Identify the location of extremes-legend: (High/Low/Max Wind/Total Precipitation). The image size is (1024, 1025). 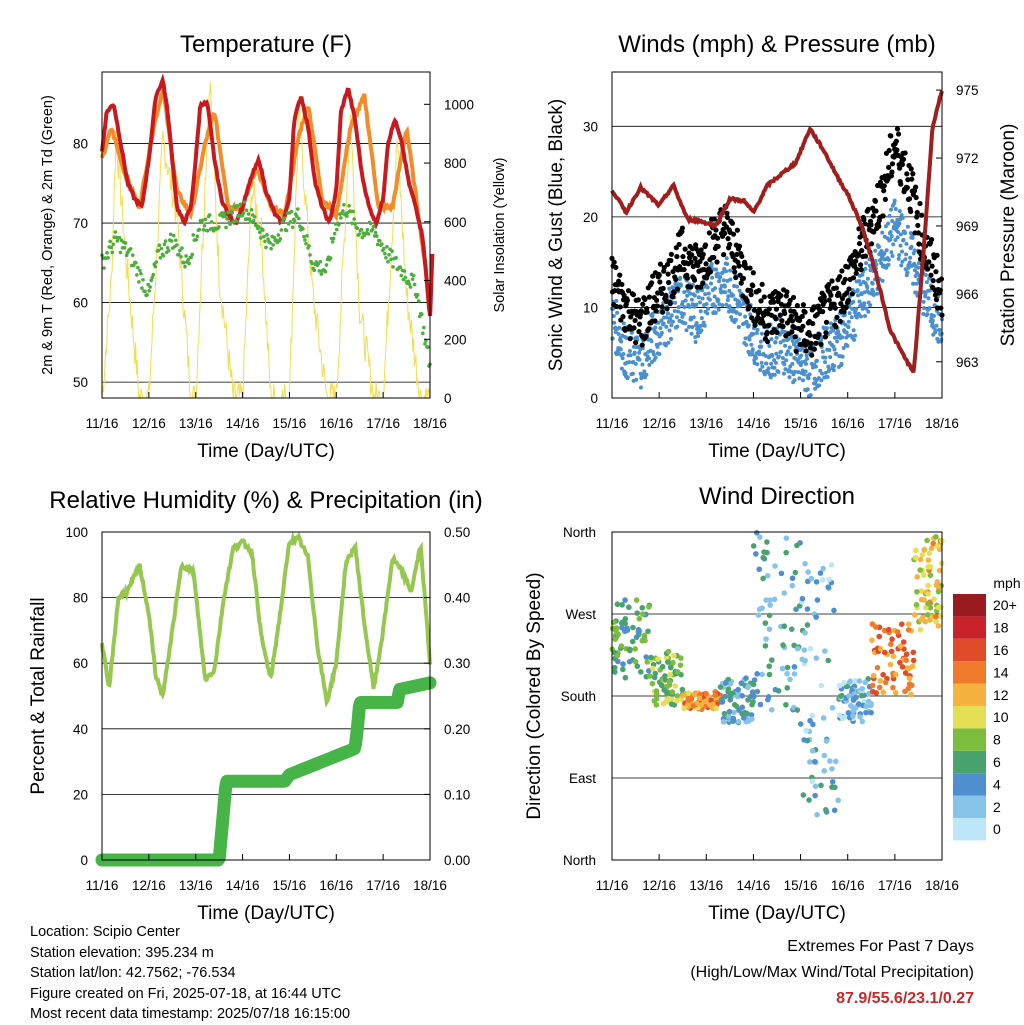
(832, 972).